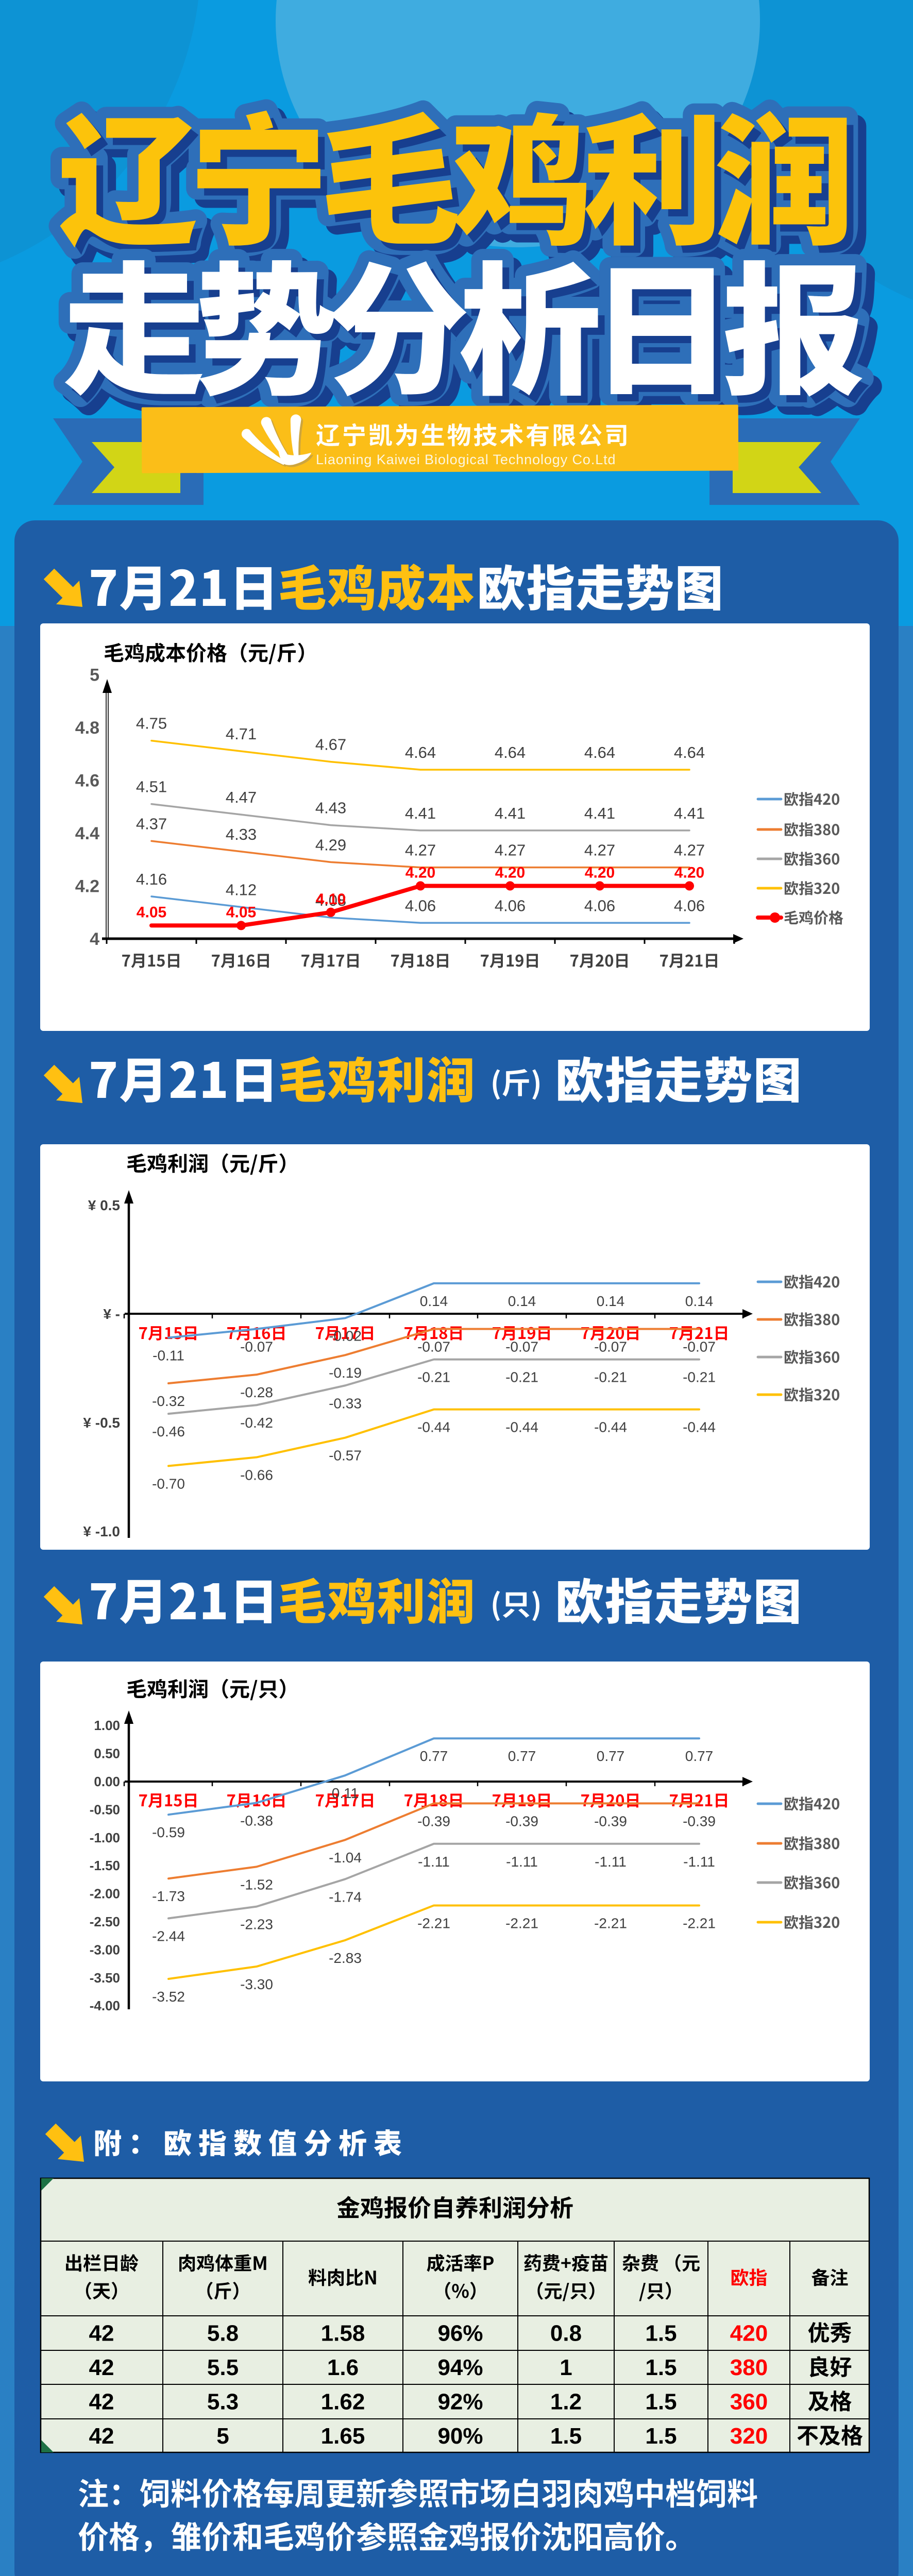 The width and height of the screenshot is (913, 2576). What do you see at coordinates (256, 1475) in the screenshot?
I see `svg-text: -0.66` at bounding box center [256, 1475].